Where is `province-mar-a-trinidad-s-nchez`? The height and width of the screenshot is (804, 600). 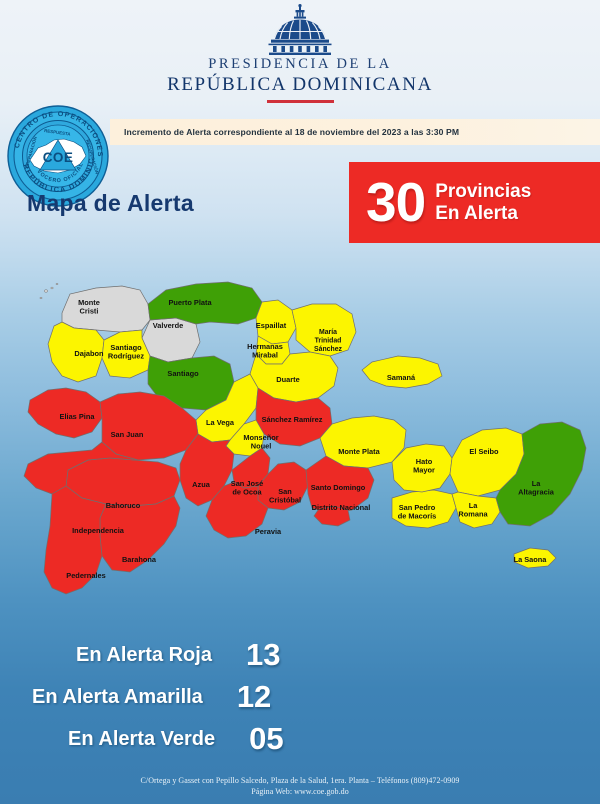 province-mar-a-trinidad-s-nchez is located at coordinates (324, 330).